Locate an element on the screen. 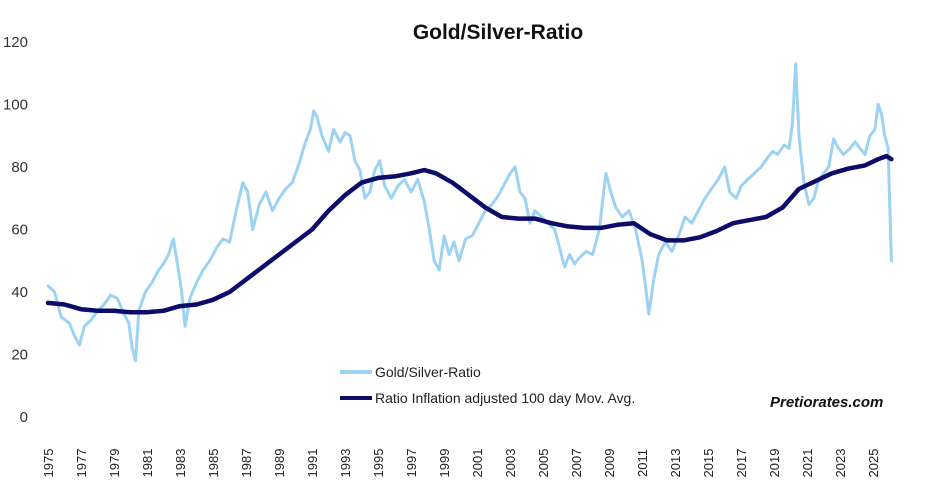  x-tick-label: 1985 is located at coordinates (213, 463).